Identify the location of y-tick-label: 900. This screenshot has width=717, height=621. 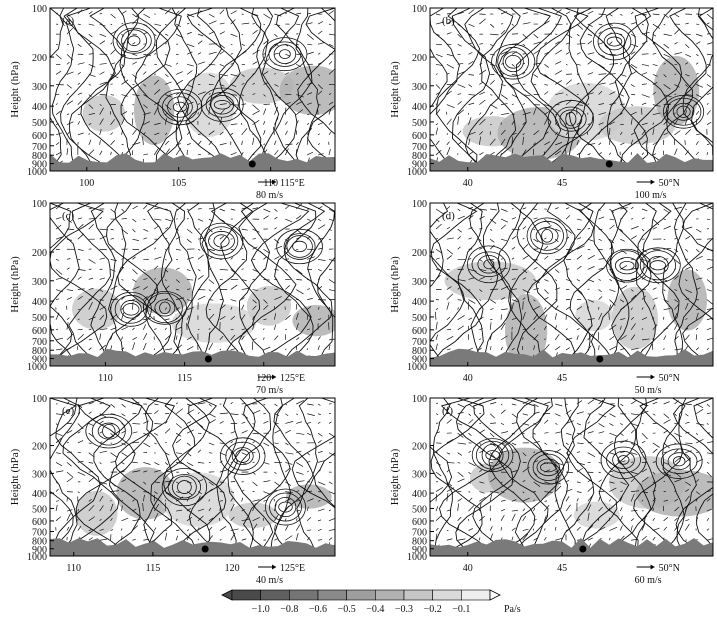
(39, 165).